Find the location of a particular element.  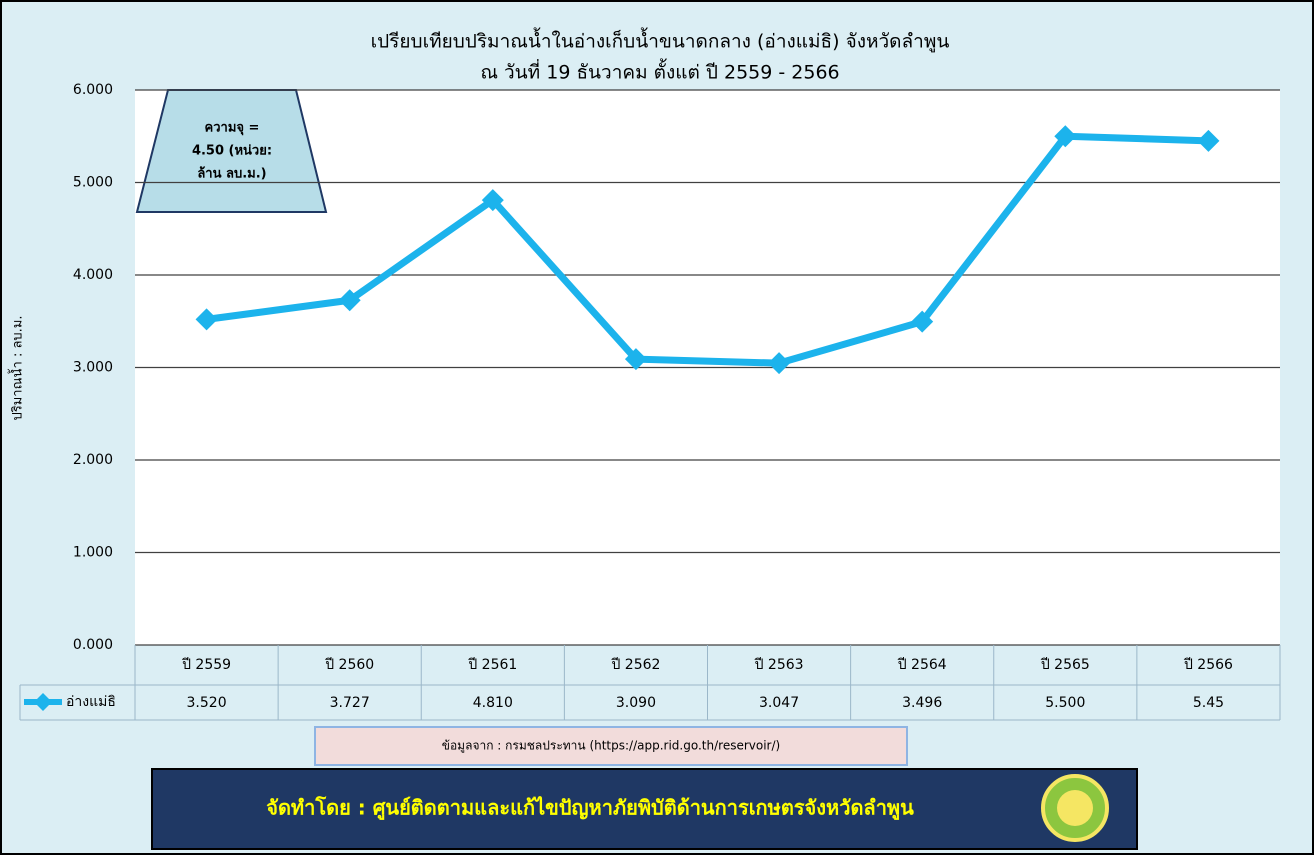

credit-box is located at coordinates (644, 809).